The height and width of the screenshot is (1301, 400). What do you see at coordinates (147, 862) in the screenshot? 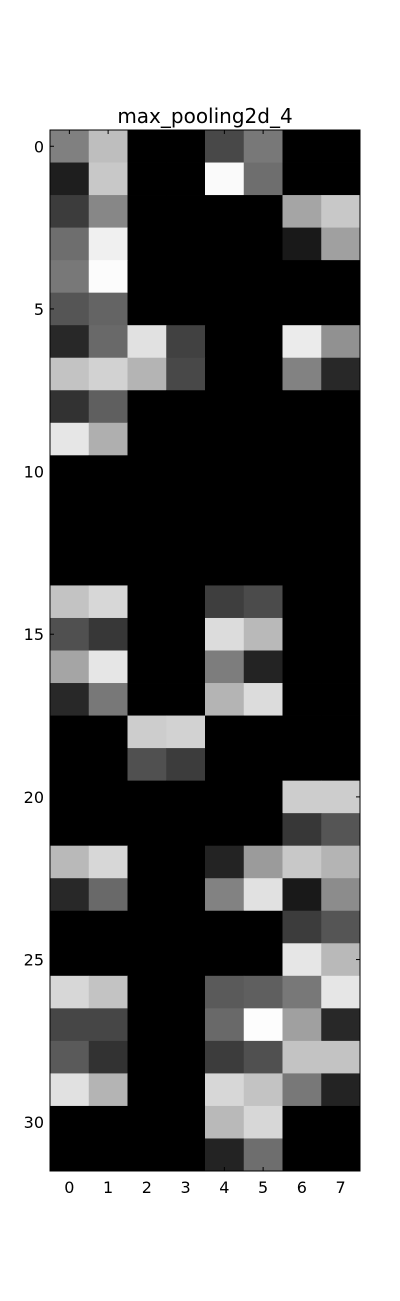
I see `heatmap-cell-r22-c2` at bounding box center [147, 862].